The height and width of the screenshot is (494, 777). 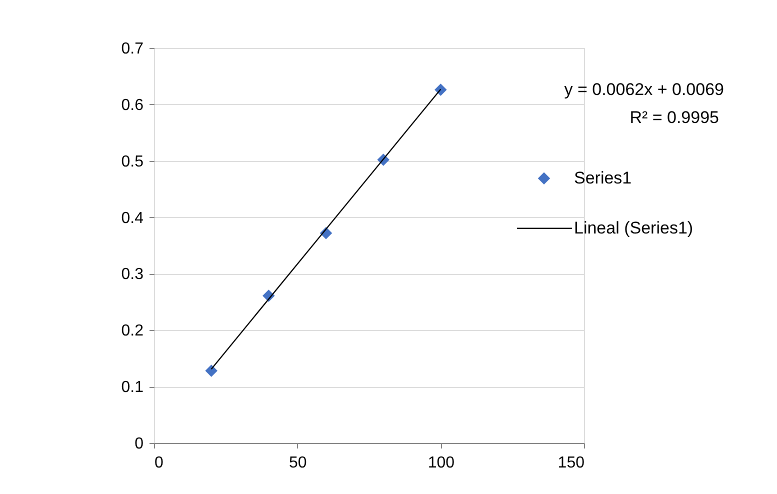 I want to click on y-tick-label: 0.2, so click(x=132, y=331).